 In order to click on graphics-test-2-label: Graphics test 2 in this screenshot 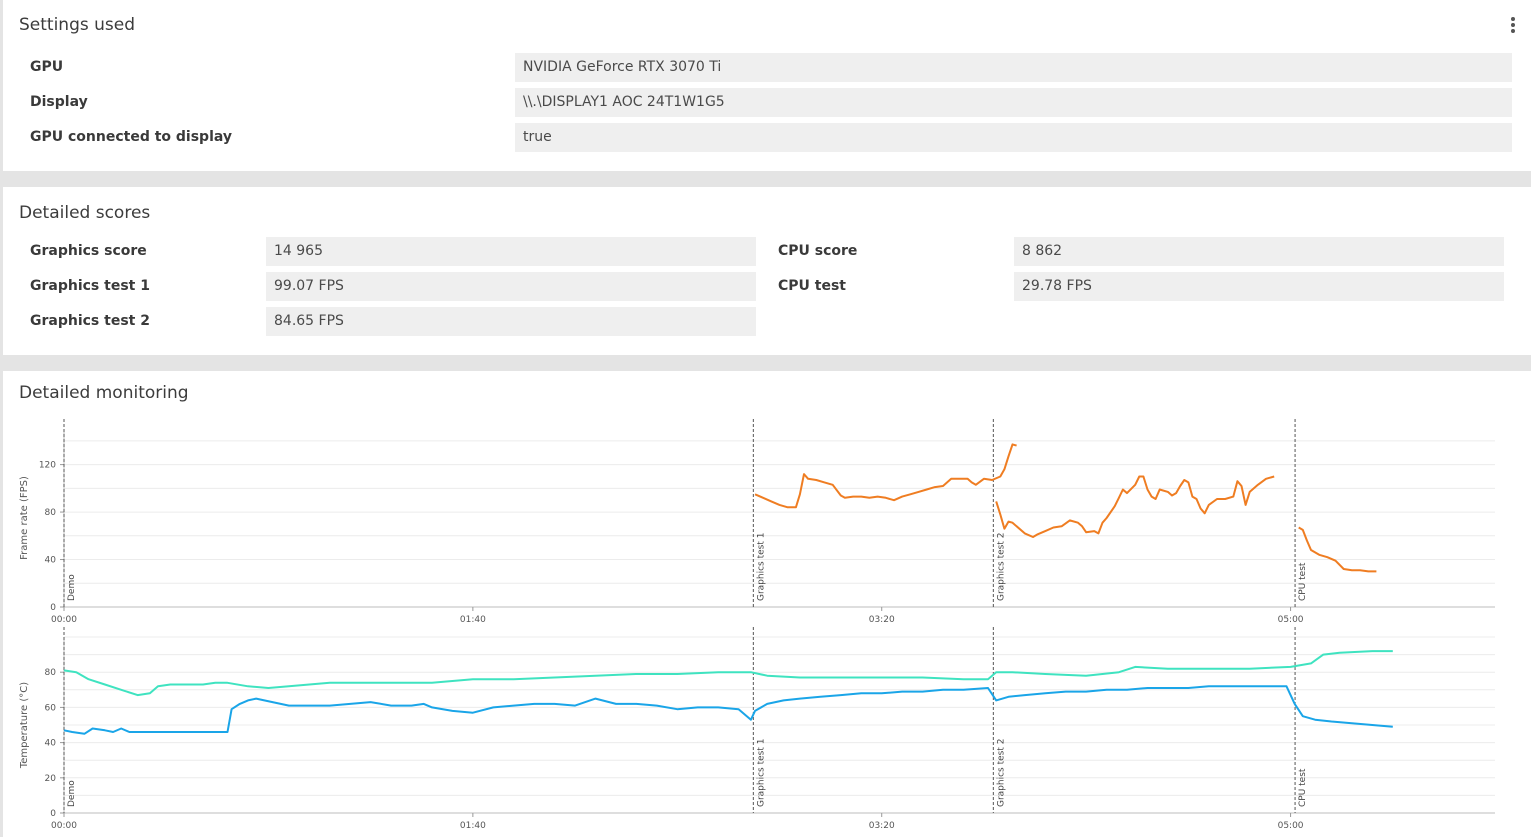, I will do `click(90, 321)`.